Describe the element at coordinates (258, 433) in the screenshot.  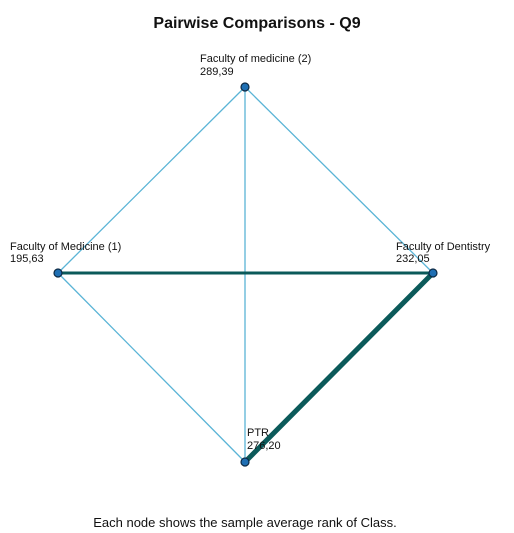
I see `node-label: PTR` at that location.